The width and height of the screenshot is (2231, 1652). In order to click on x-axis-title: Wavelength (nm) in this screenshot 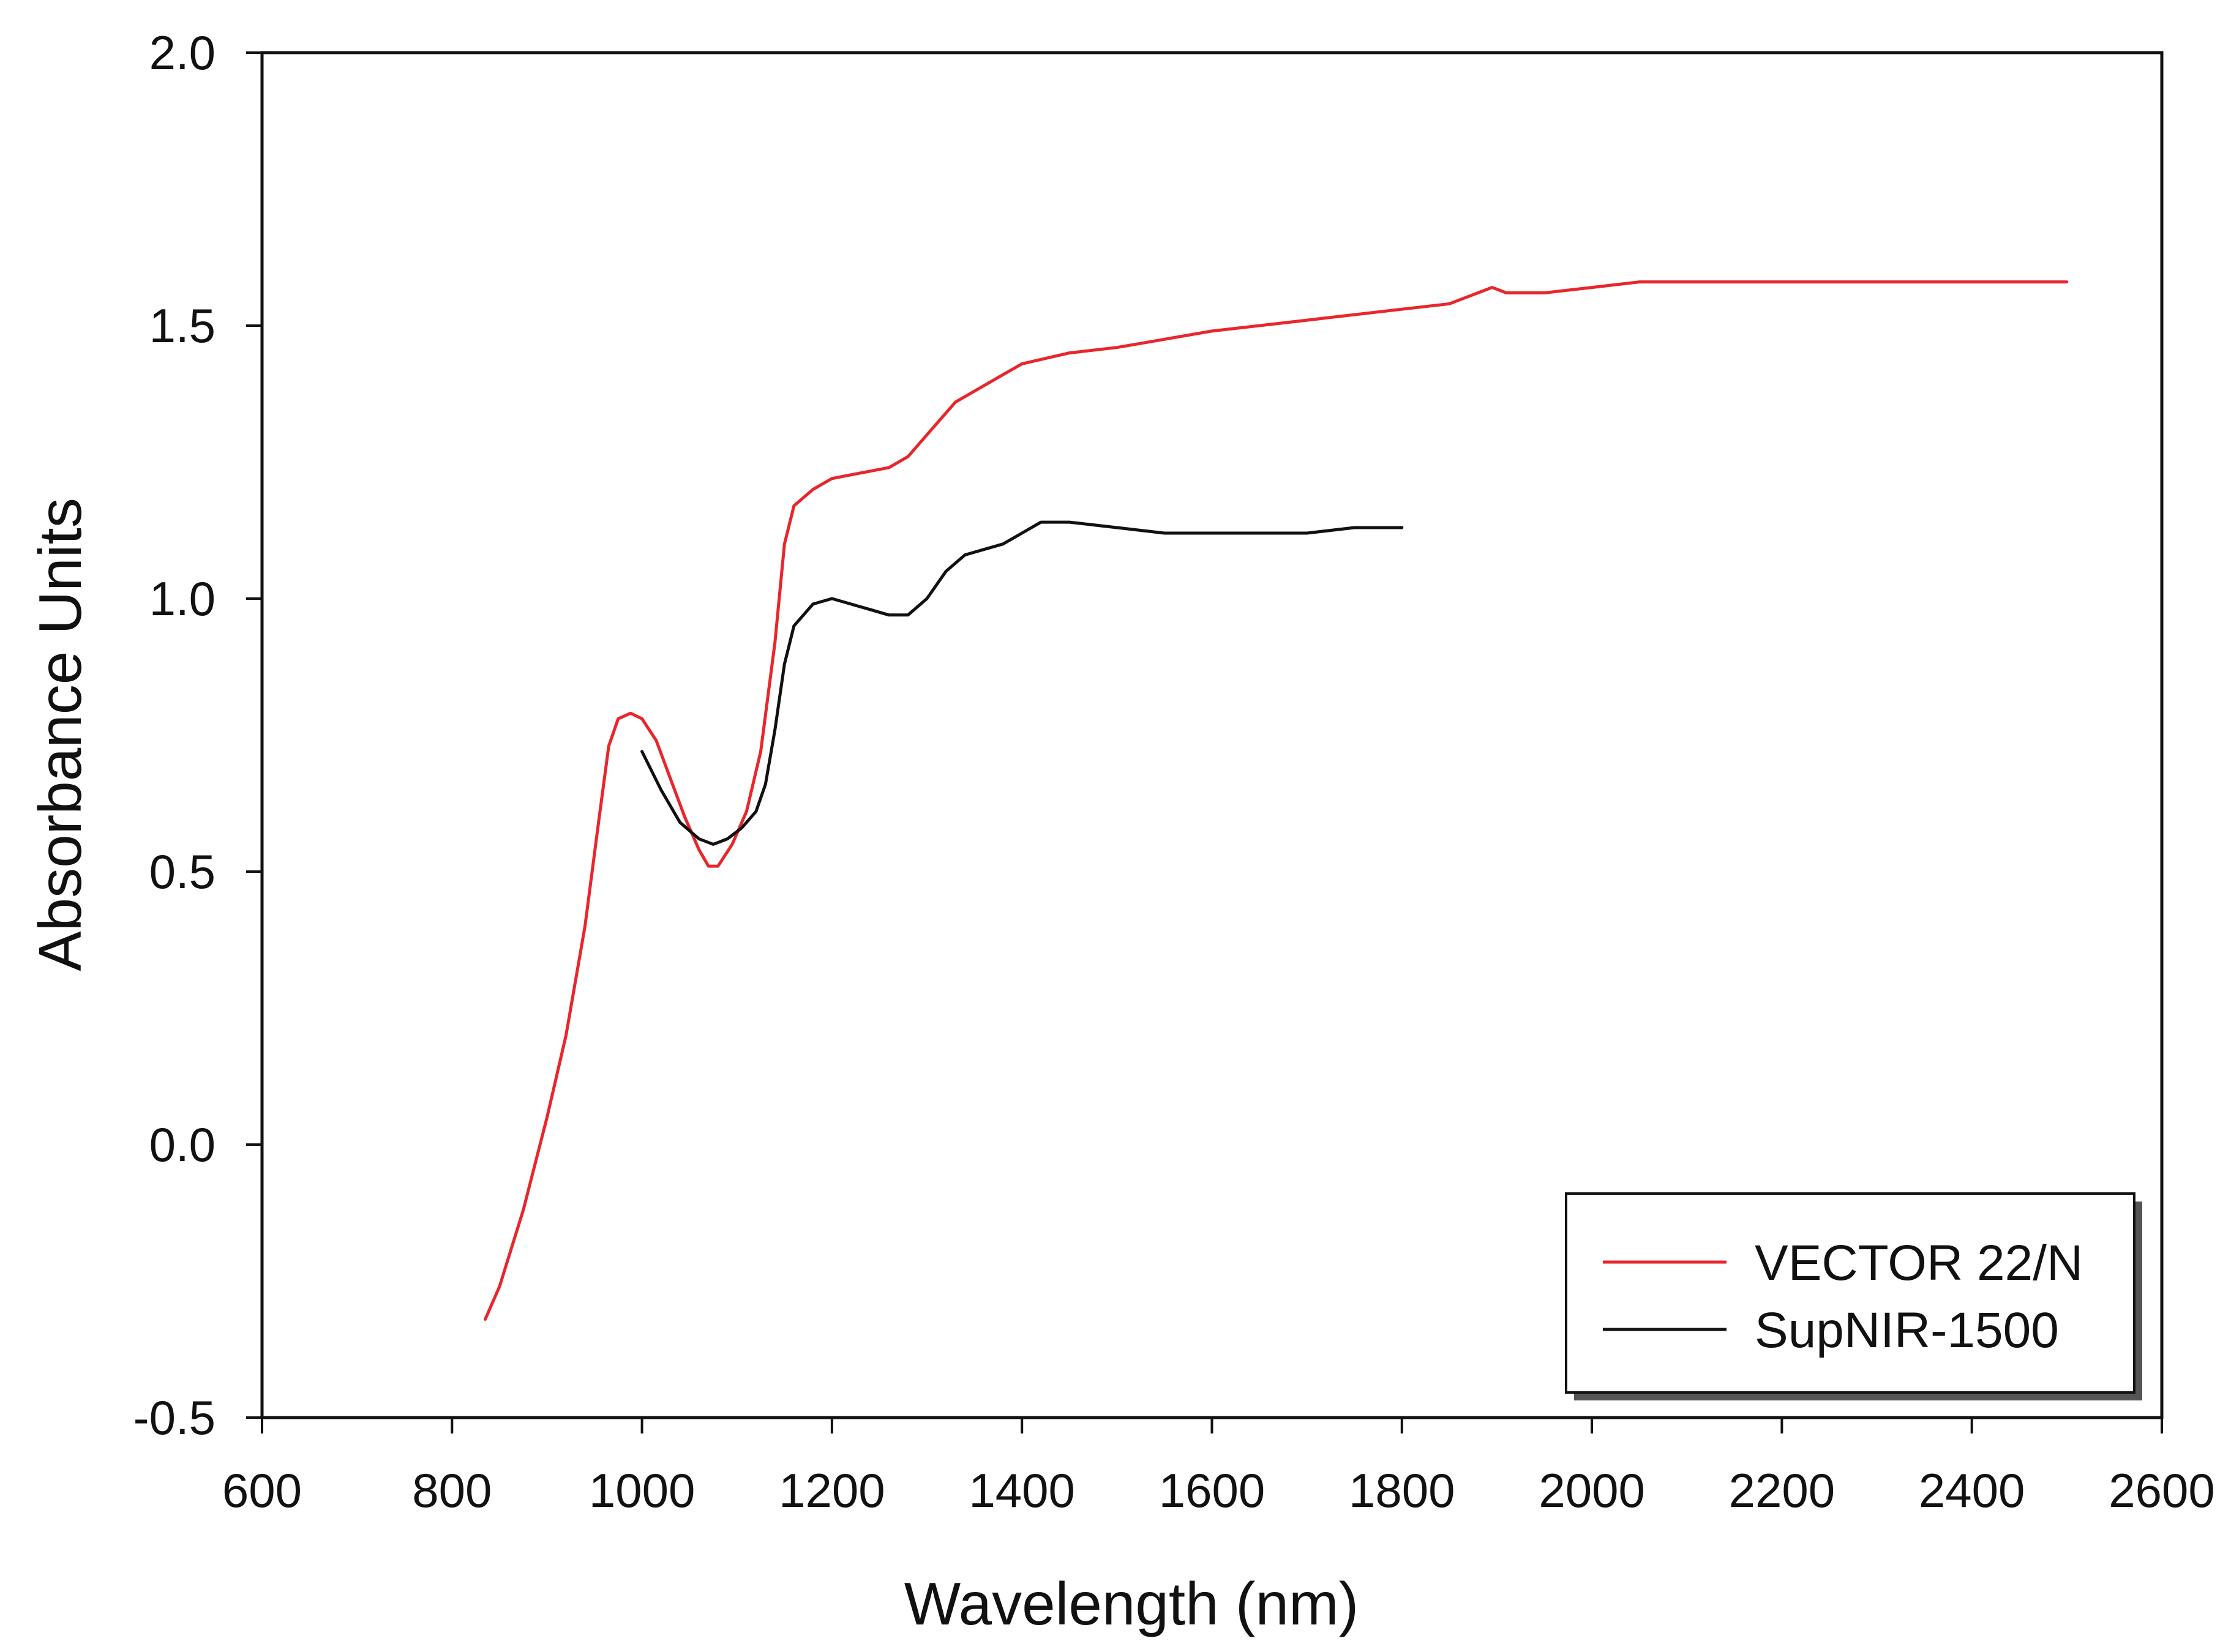, I will do `click(1131, 1604)`.